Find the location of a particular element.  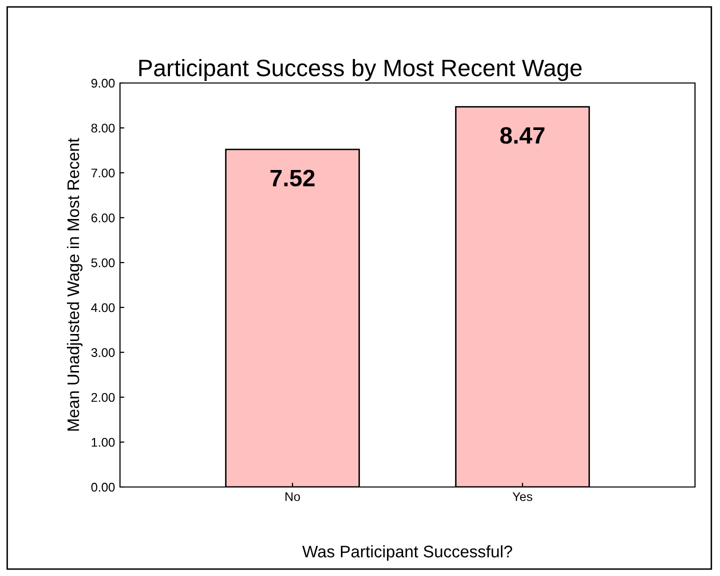

y-tick-label: 7.00 is located at coordinates (103, 173).